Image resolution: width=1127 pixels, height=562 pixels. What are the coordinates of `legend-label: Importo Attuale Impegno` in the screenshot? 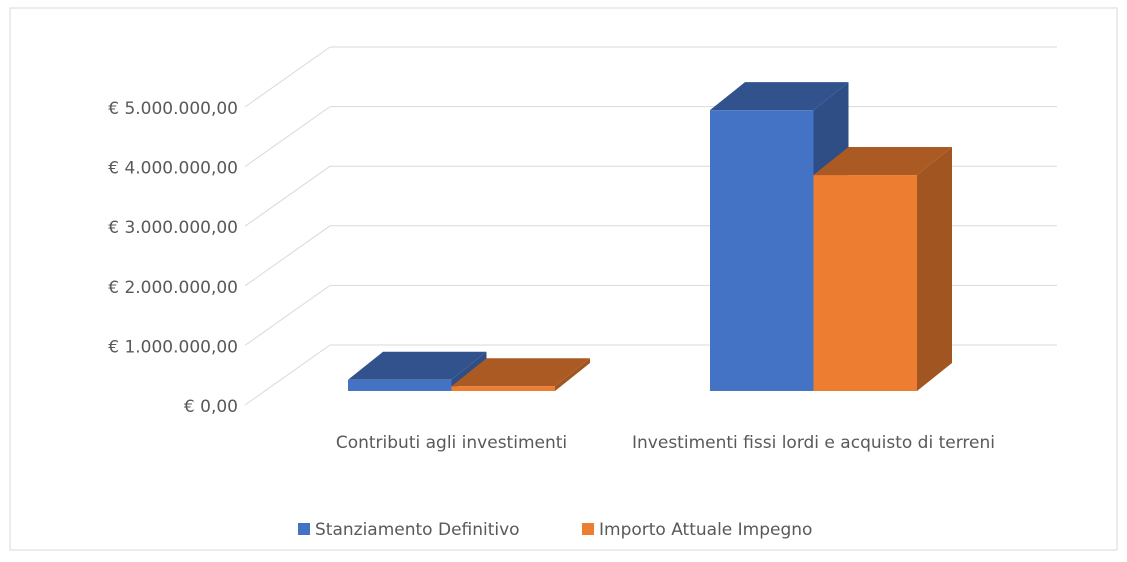 It's located at (705, 530).